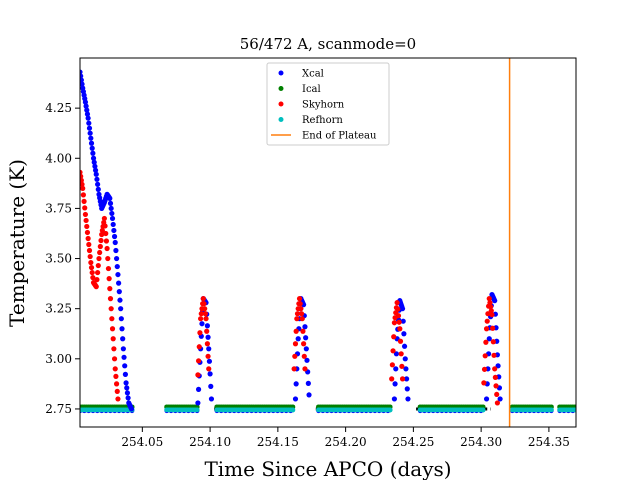 Image resolution: width=640 pixels, height=480 pixels. Describe the element at coordinates (58, 108) in the screenshot. I see `y-tick-label: 4.25` at that location.